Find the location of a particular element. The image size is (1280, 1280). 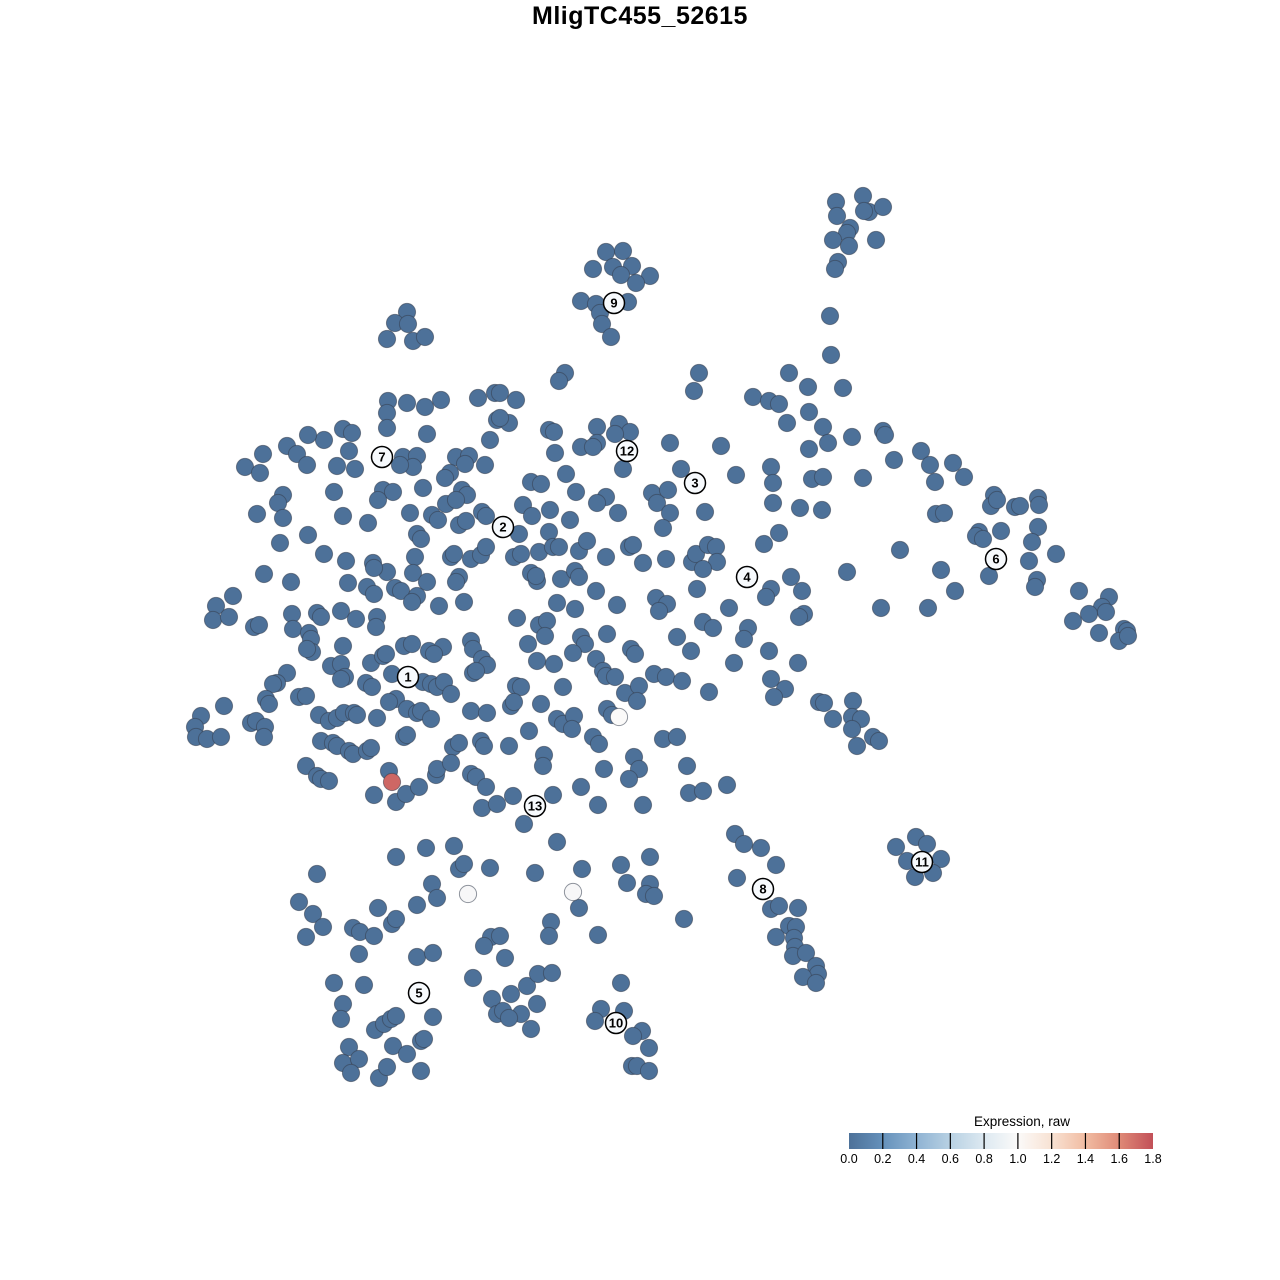

cluster-label-number: 11 is located at coordinates (922, 862).